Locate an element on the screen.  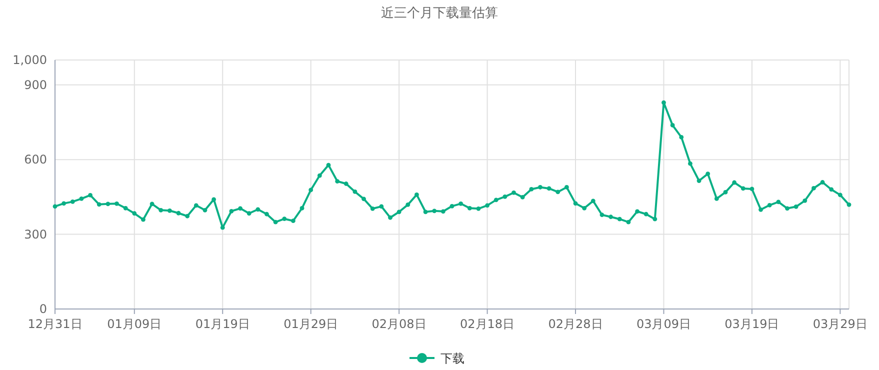
y-tick-label: 300 is located at coordinates (35, 234).